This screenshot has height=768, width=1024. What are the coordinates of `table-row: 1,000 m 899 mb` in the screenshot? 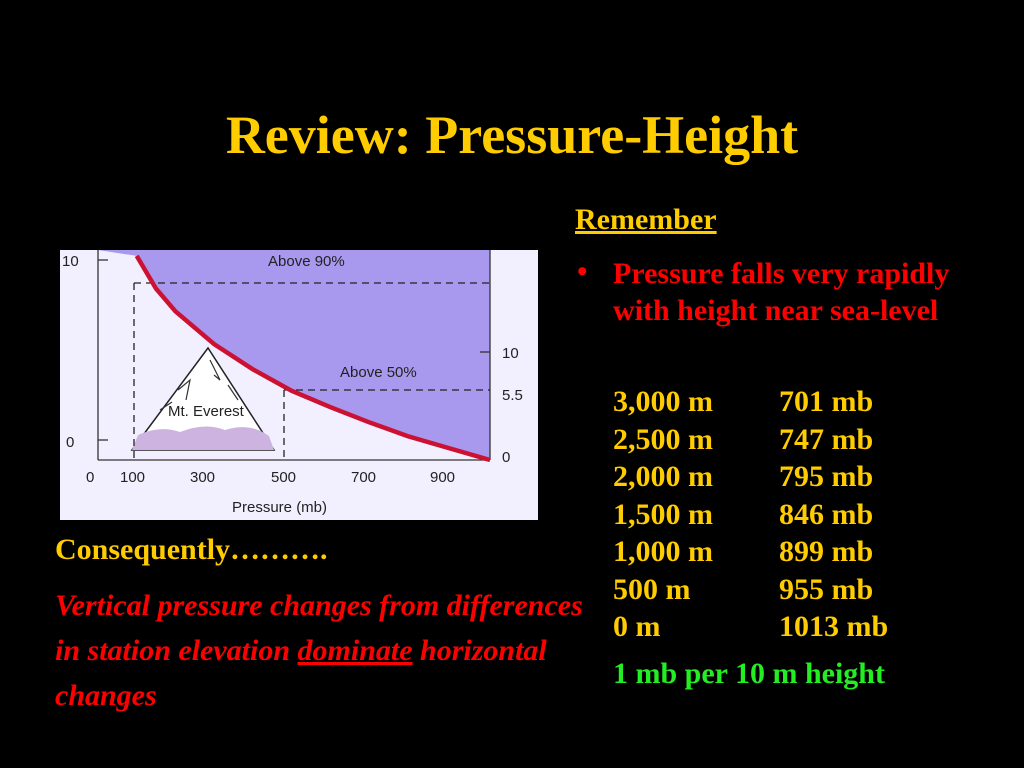 It's located at (750, 552).